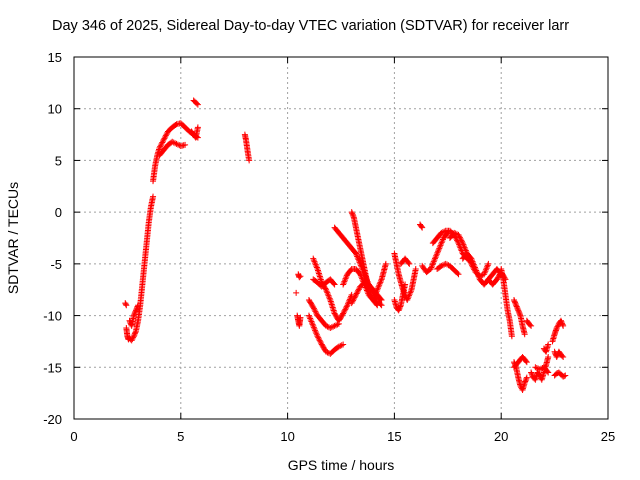 This screenshot has height=480, width=640. I want to click on y-tick-label: -5, so click(56, 264).